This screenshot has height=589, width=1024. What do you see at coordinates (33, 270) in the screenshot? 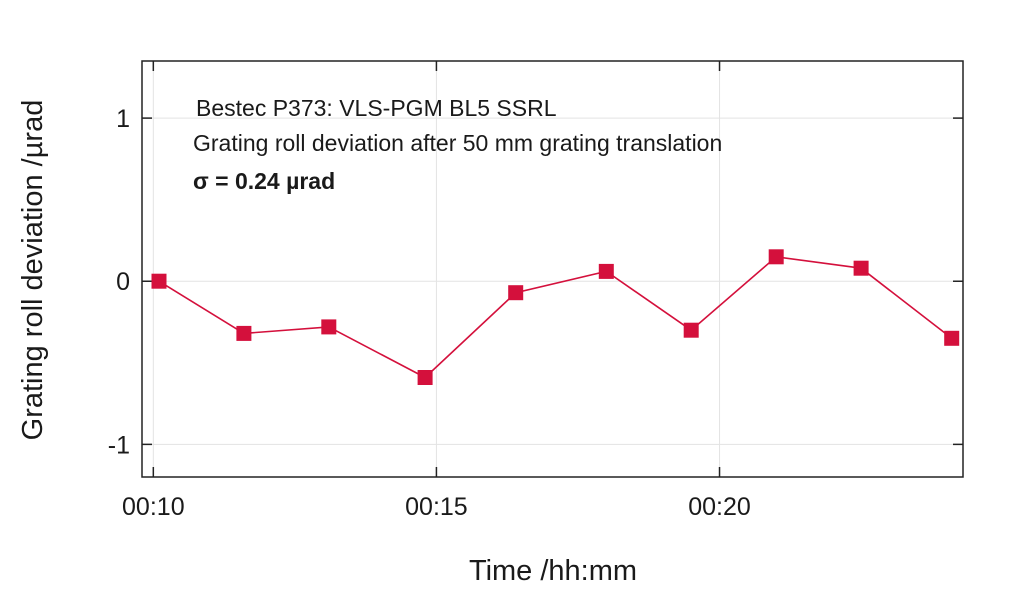
I see `y-axis-title: Grating roll deviation /µrad` at bounding box center [33, 270].